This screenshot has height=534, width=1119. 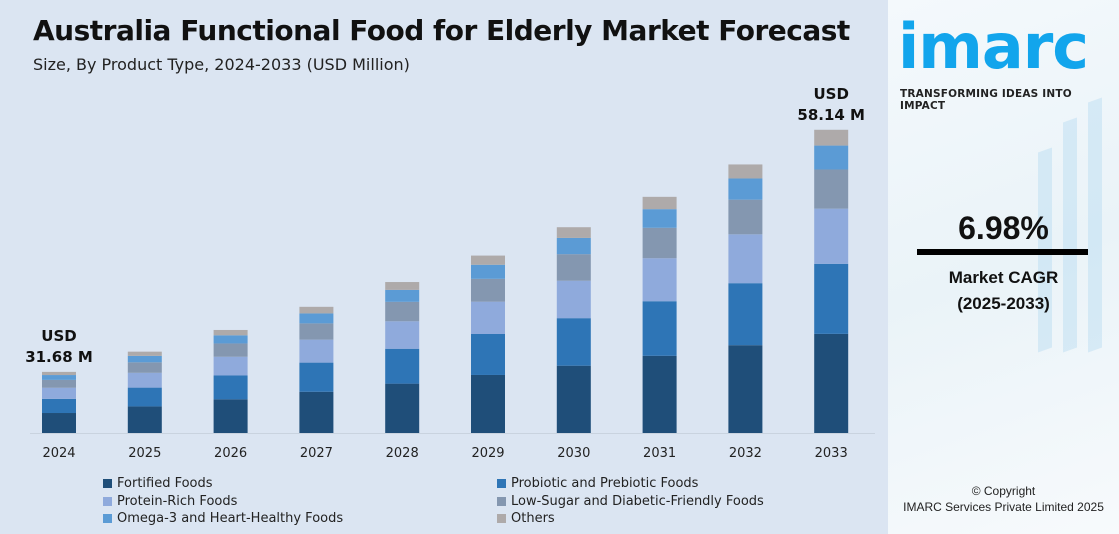 I want to click on legend-label: Probiotic and Prebiotic Foods, so click(x=605, y=483).